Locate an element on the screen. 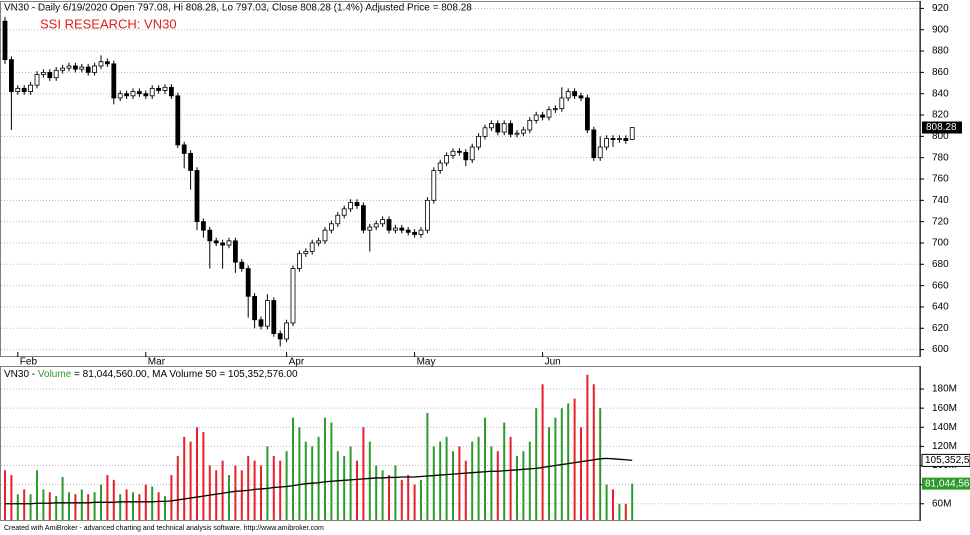 Image resolution: width=970 pixels, height=535 pixels. y-tick-label: 680 is located at coordinates (940, 264).